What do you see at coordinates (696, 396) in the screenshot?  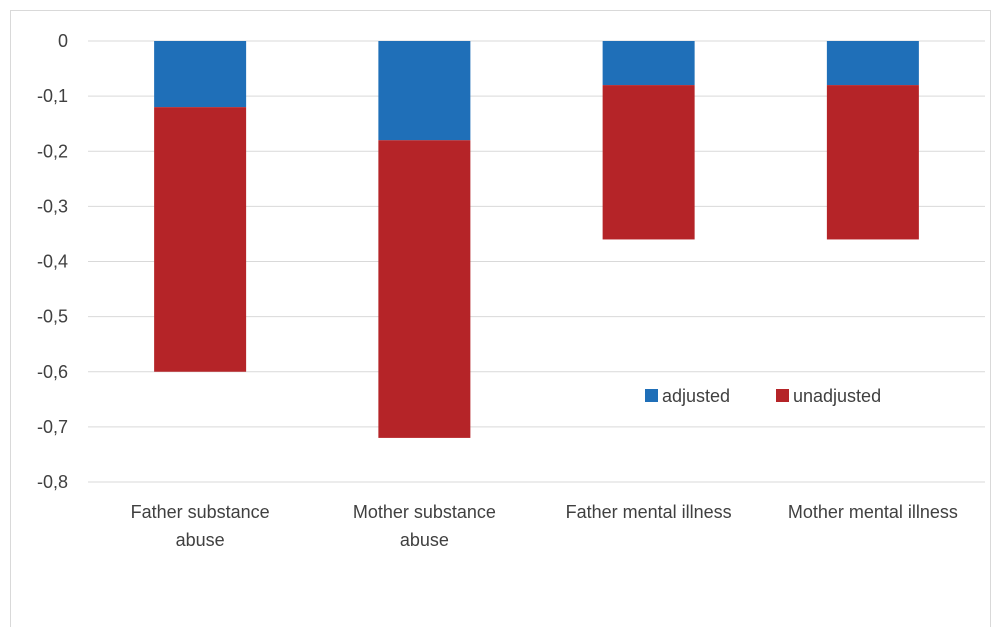 I see `legend-label: adjusted` at bounding box center [696, 396].